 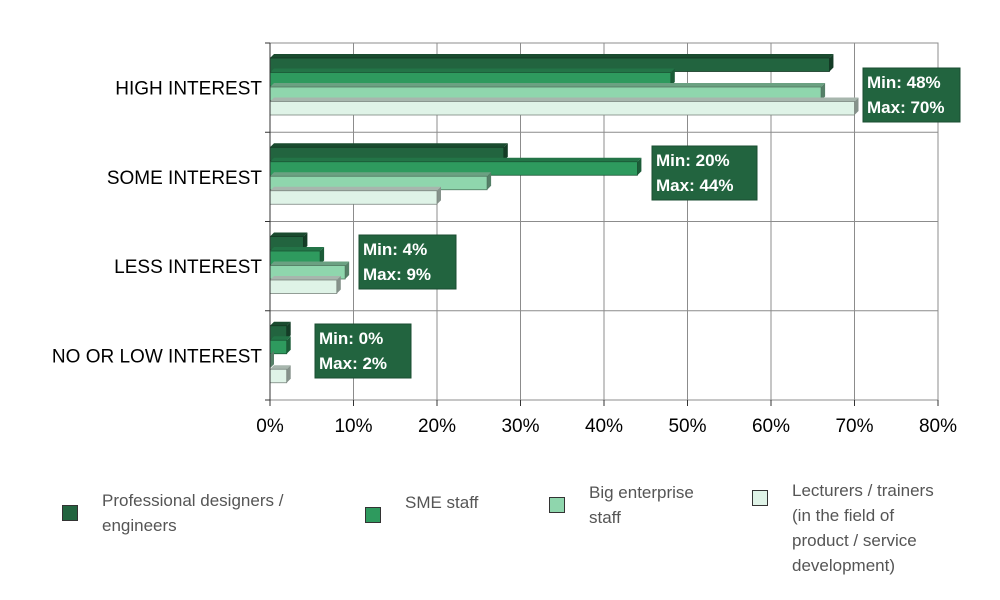 I want to click on x-tick-label: 40%, so click(x=604, y=426).